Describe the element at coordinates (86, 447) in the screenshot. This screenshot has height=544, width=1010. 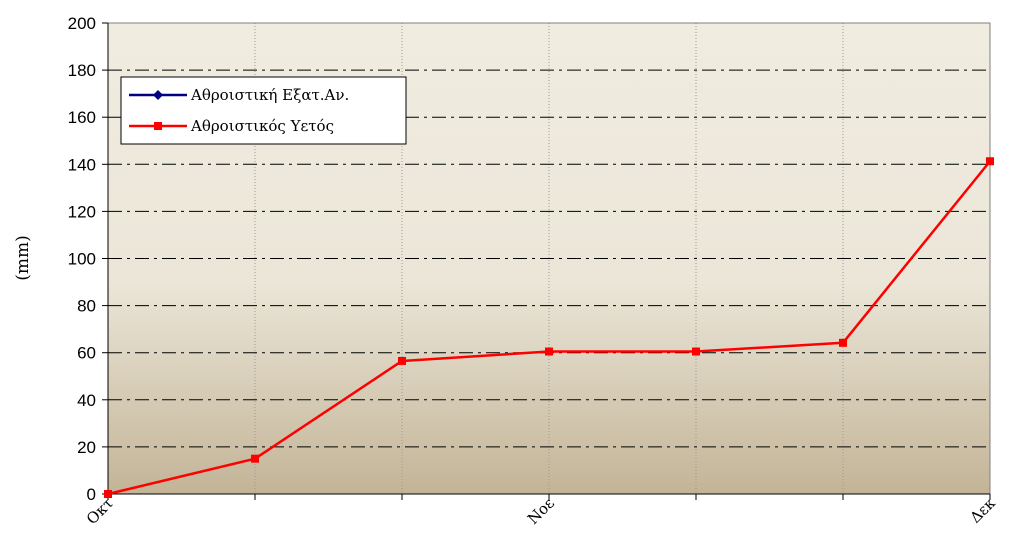
I see `y-tick-label: 20` at that location.